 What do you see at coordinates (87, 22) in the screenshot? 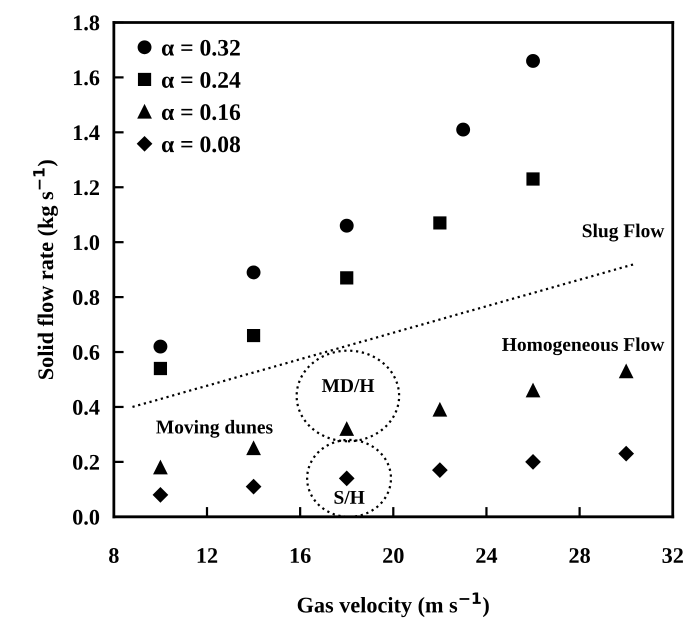
I see `y-tick-label: 1.8` at bounding box center [87, 22].